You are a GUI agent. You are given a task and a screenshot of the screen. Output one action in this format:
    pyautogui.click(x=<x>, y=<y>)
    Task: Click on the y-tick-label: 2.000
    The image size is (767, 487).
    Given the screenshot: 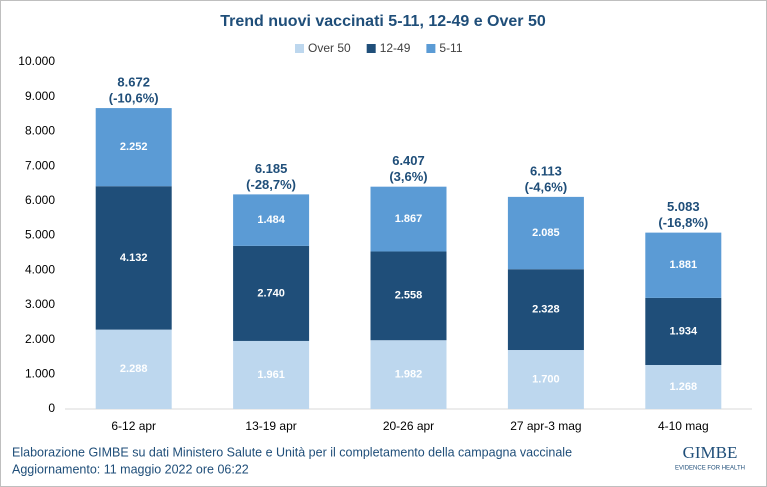 What is the action you would take?
    pyautogui.click(x=40, y=339)
    